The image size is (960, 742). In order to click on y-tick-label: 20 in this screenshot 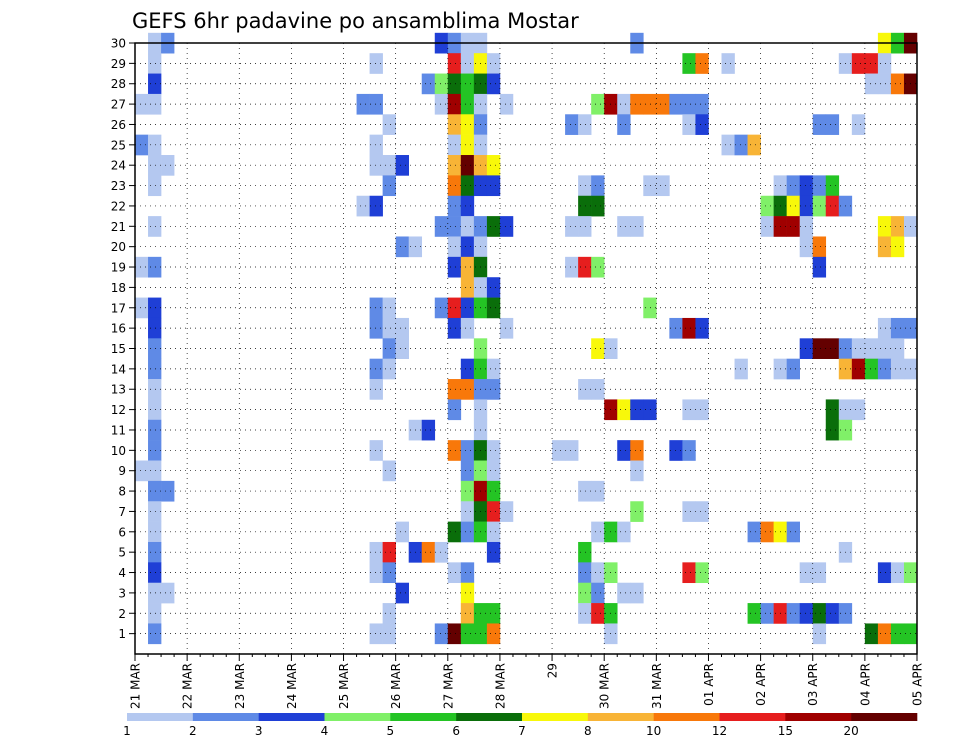, I will do `click(118, 247)`.